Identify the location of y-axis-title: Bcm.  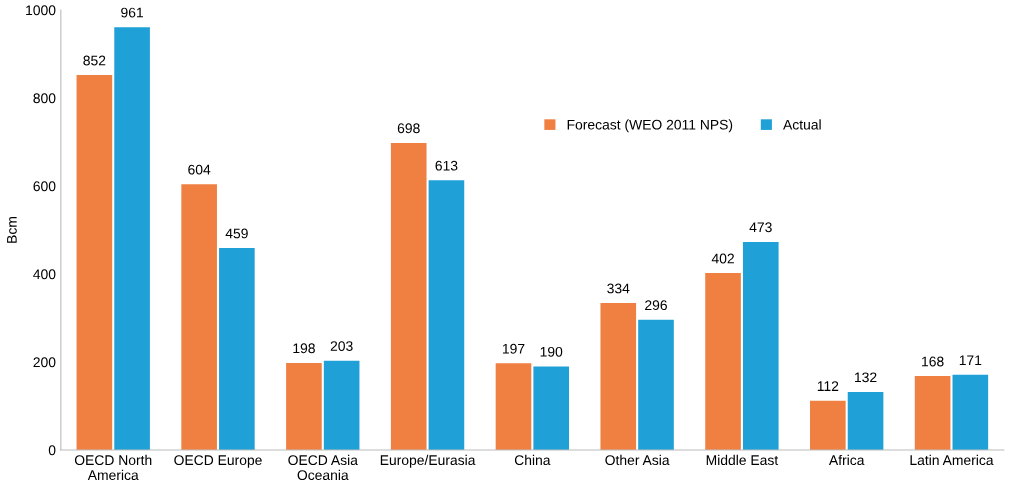
(12, 230).